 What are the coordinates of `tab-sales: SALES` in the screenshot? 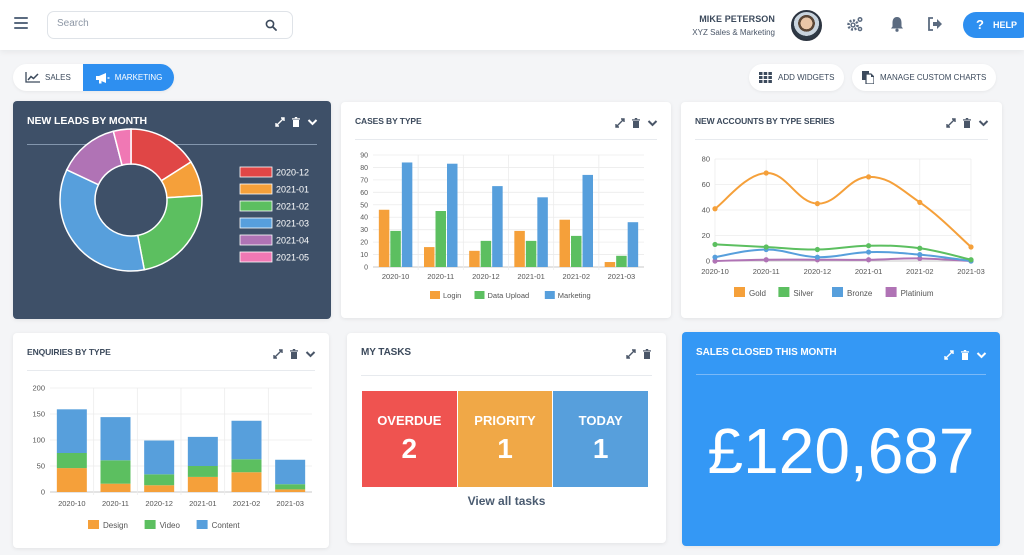 It's located at (48, 77).